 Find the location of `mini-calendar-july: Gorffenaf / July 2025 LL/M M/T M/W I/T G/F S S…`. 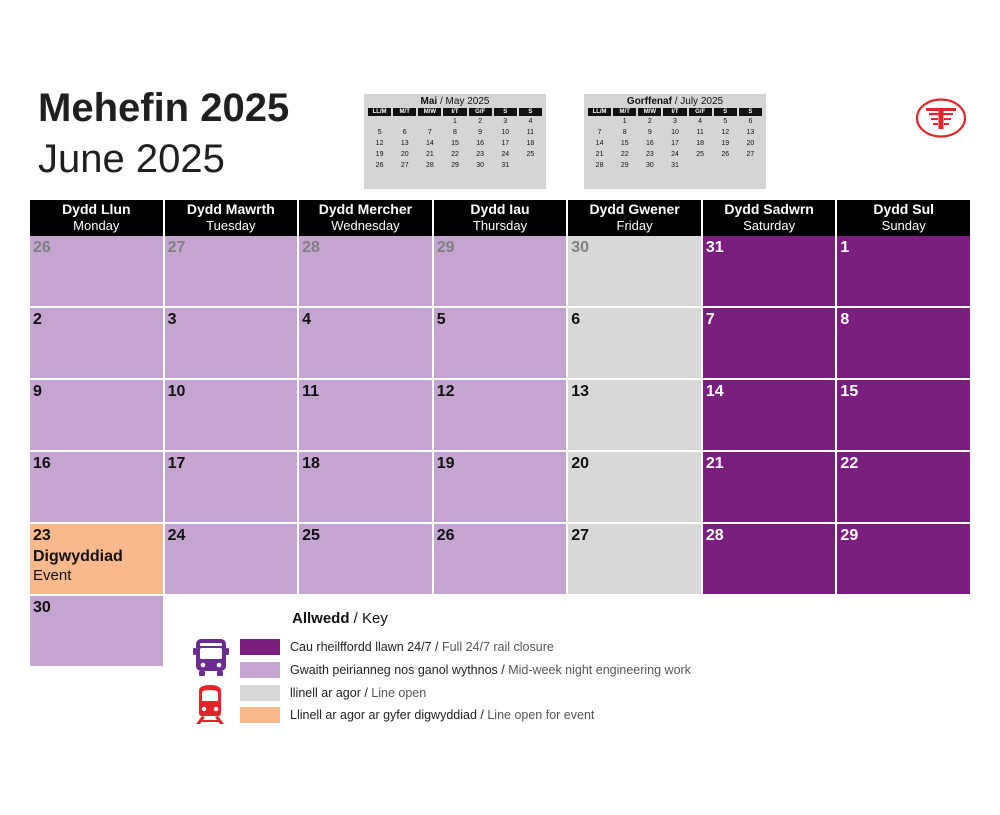

mini-calendar-july: Gorffenaf / July 2025 LL/M M/T M/W I/T G/F S S… is located at coordinates (675, 141).